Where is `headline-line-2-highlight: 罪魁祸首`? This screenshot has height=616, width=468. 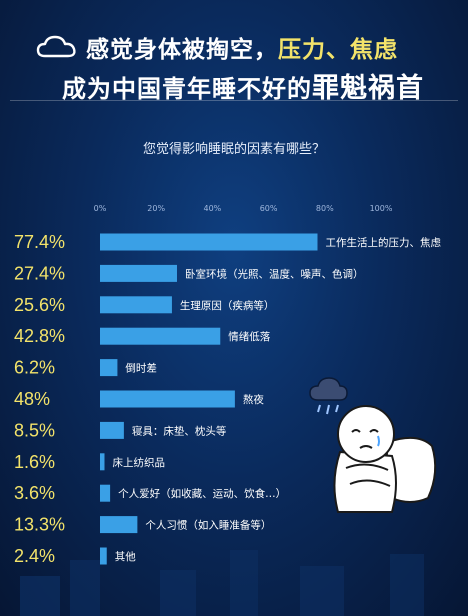 headline-line-2-highlight: 罪魁祸首 is located at coordinates (368, 88).